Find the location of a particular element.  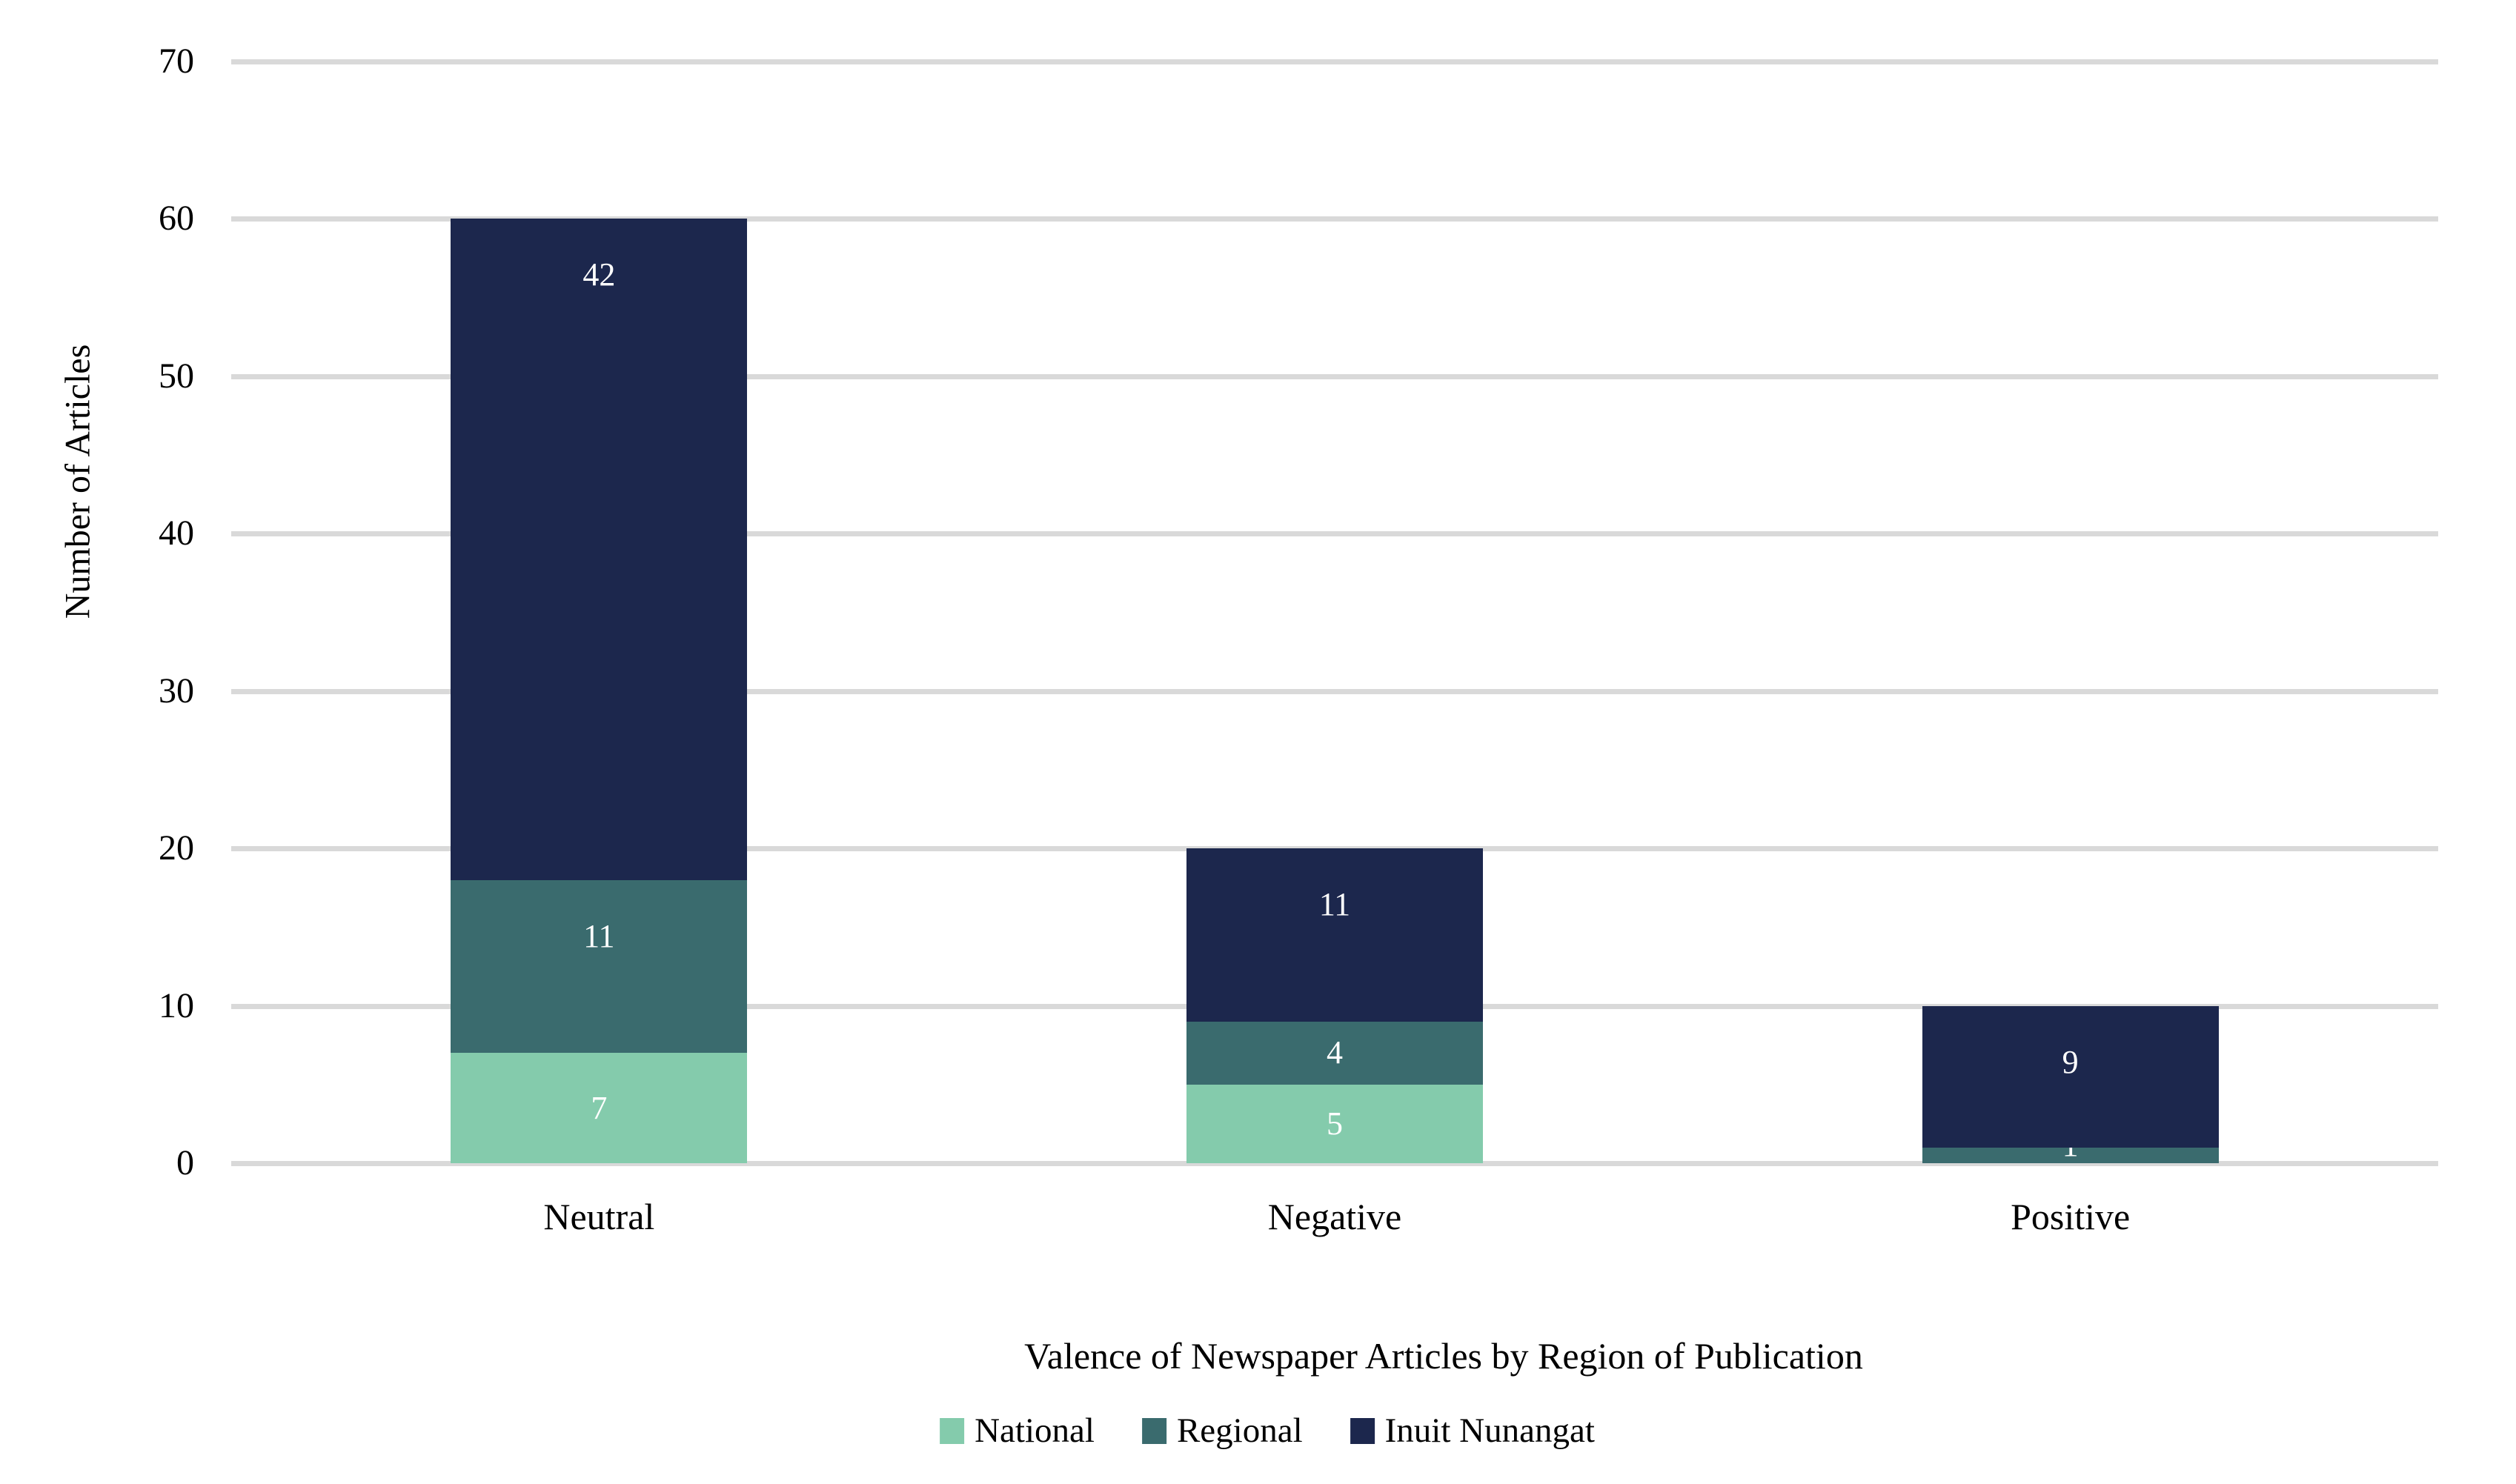

y-tick-label: 30 is located at coordinates (176, 691).